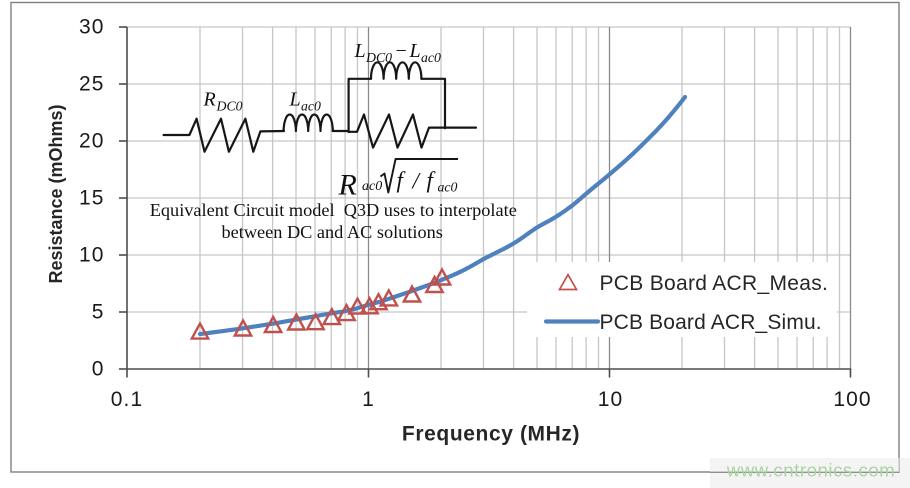  I want to click on svg-text: 15, so click(92, 198).